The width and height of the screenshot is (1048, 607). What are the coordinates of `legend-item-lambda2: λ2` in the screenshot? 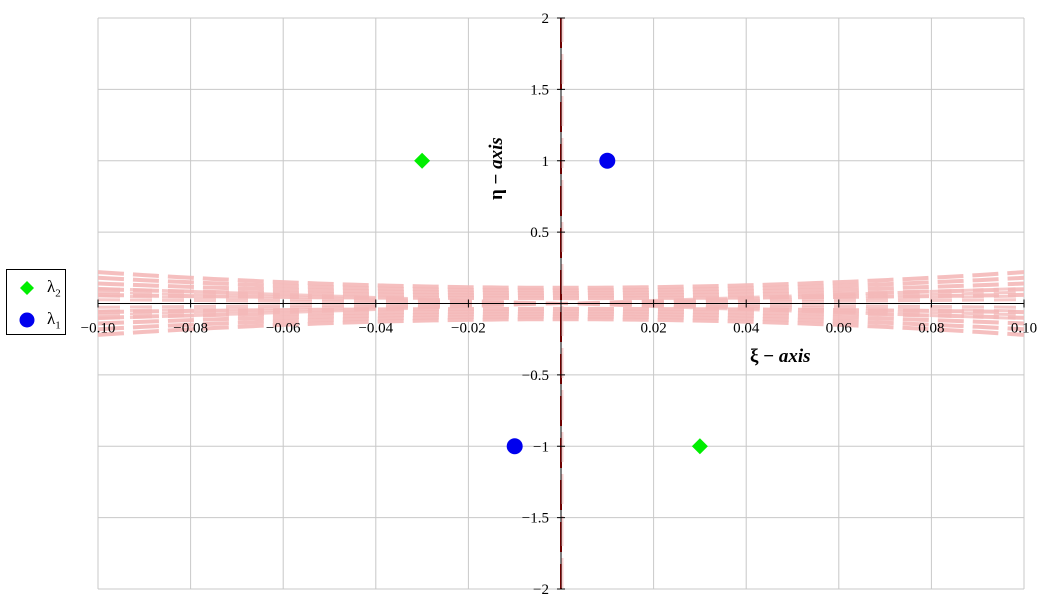 It's located at (37, 287).